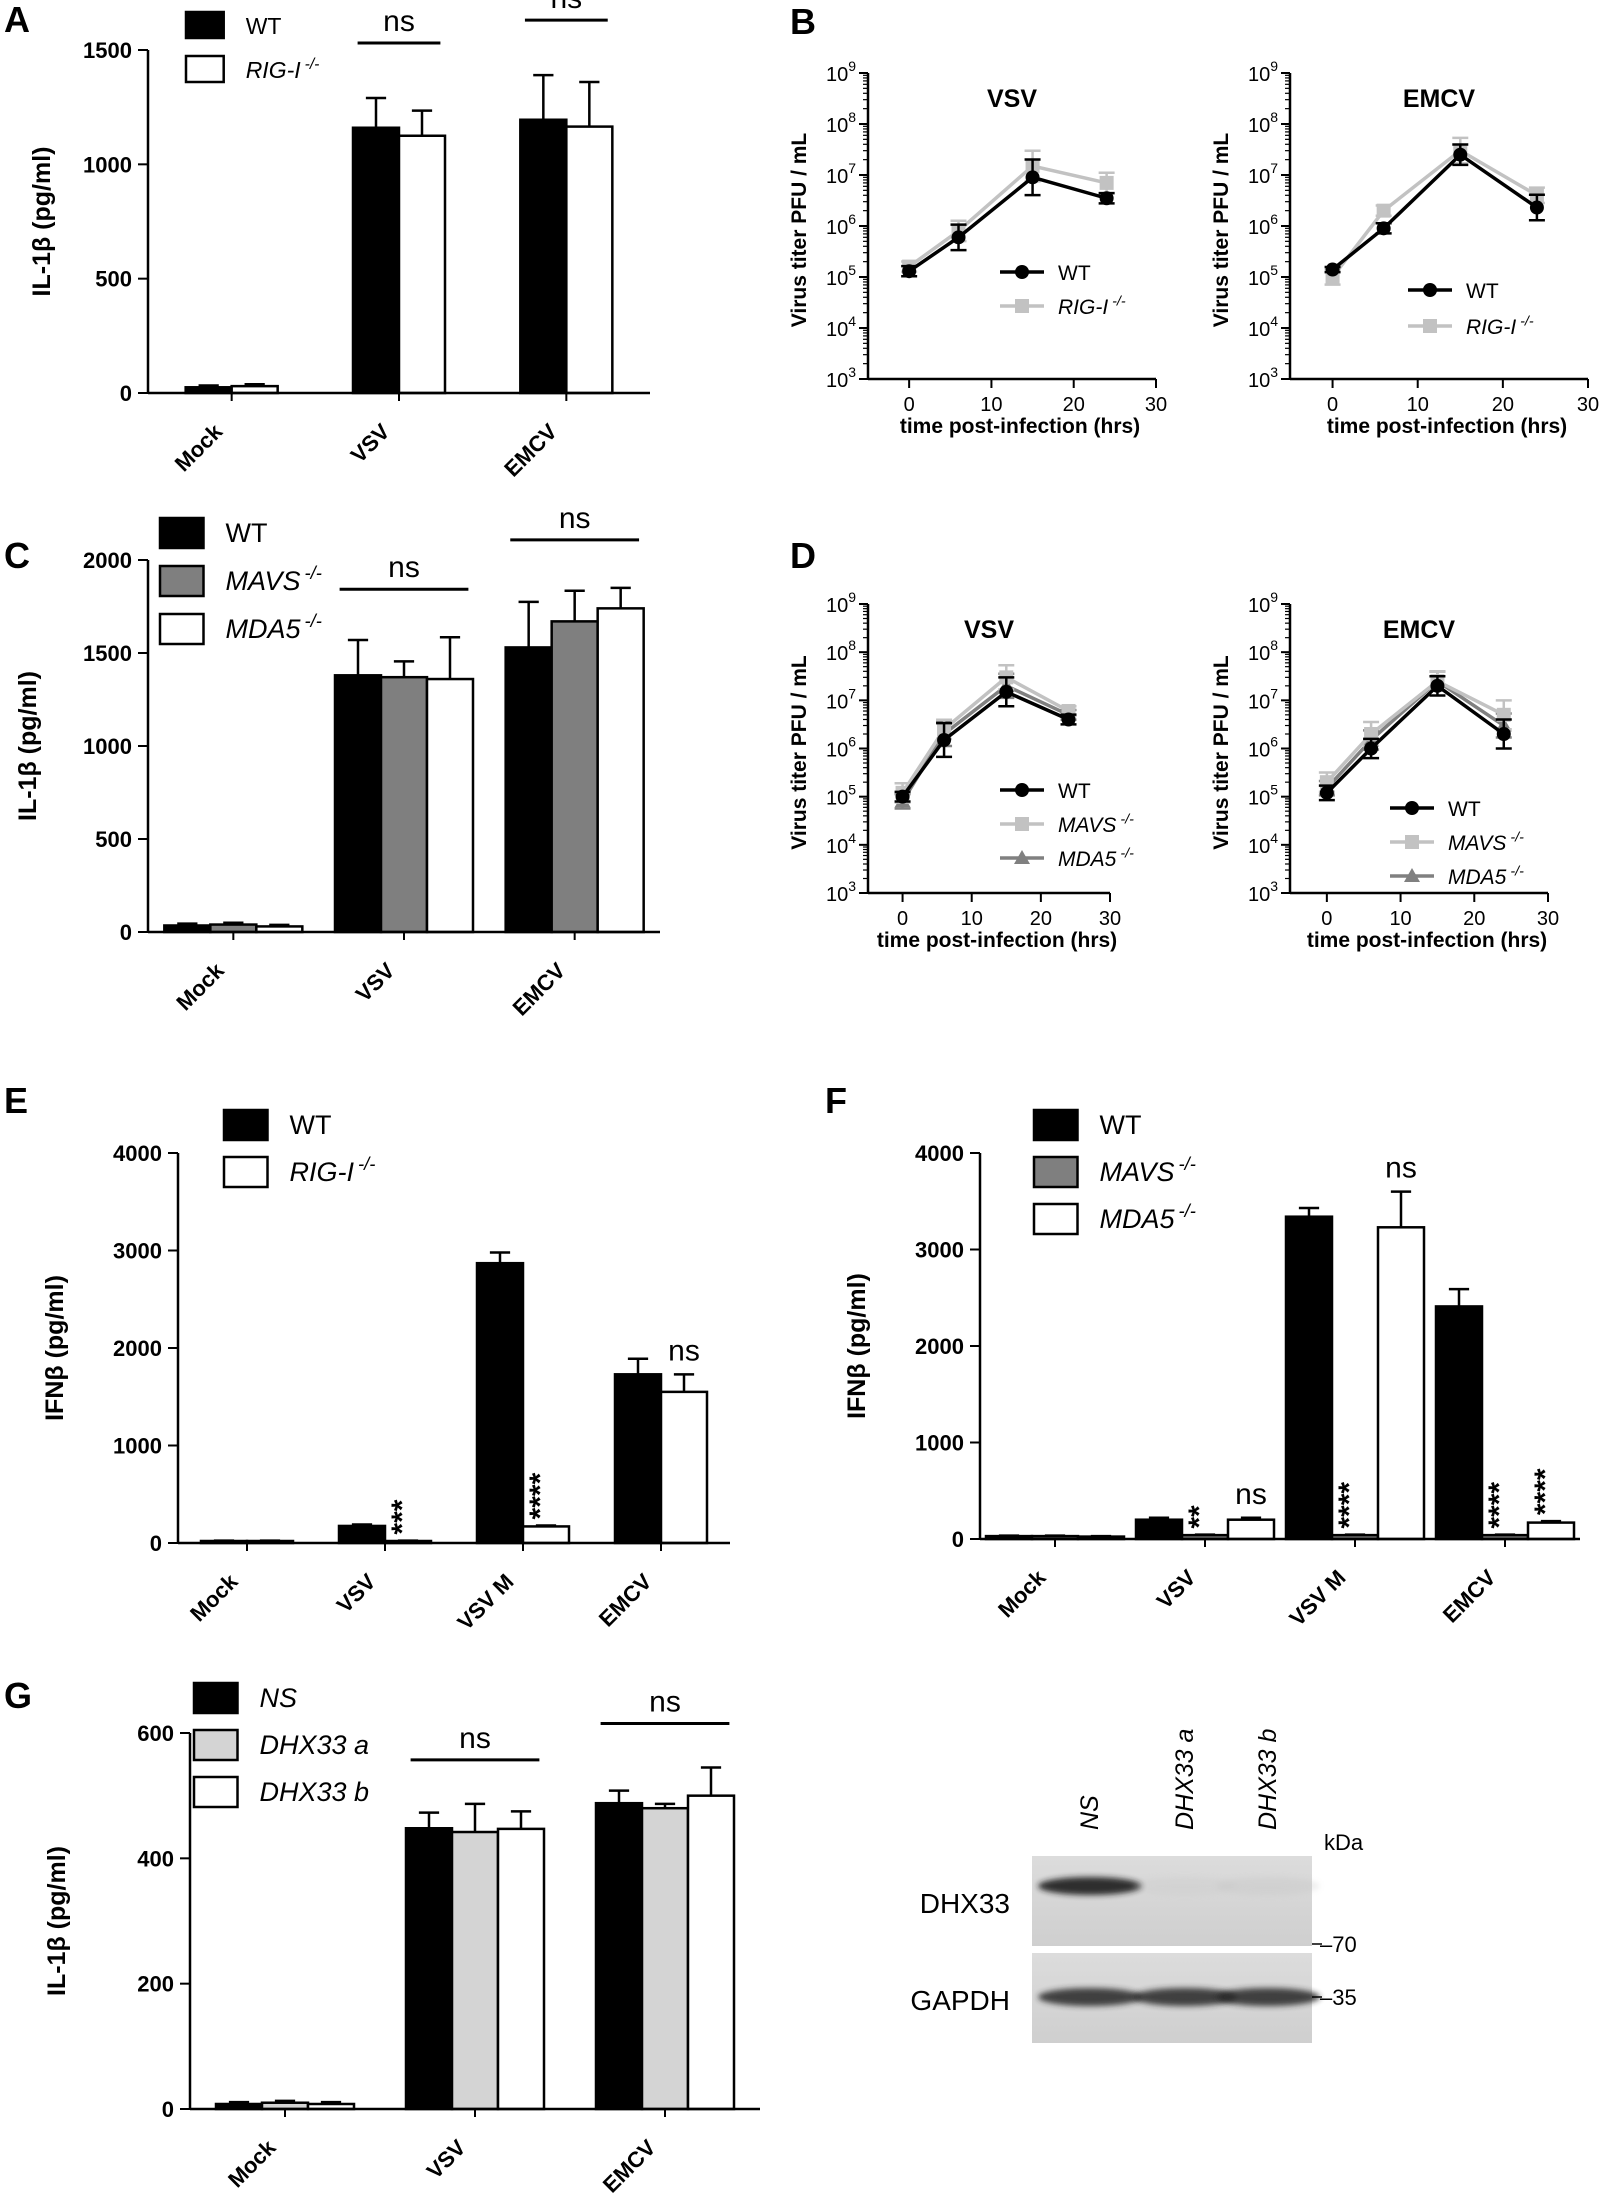  I want to click on series-line-mavs, so click(985, 734).